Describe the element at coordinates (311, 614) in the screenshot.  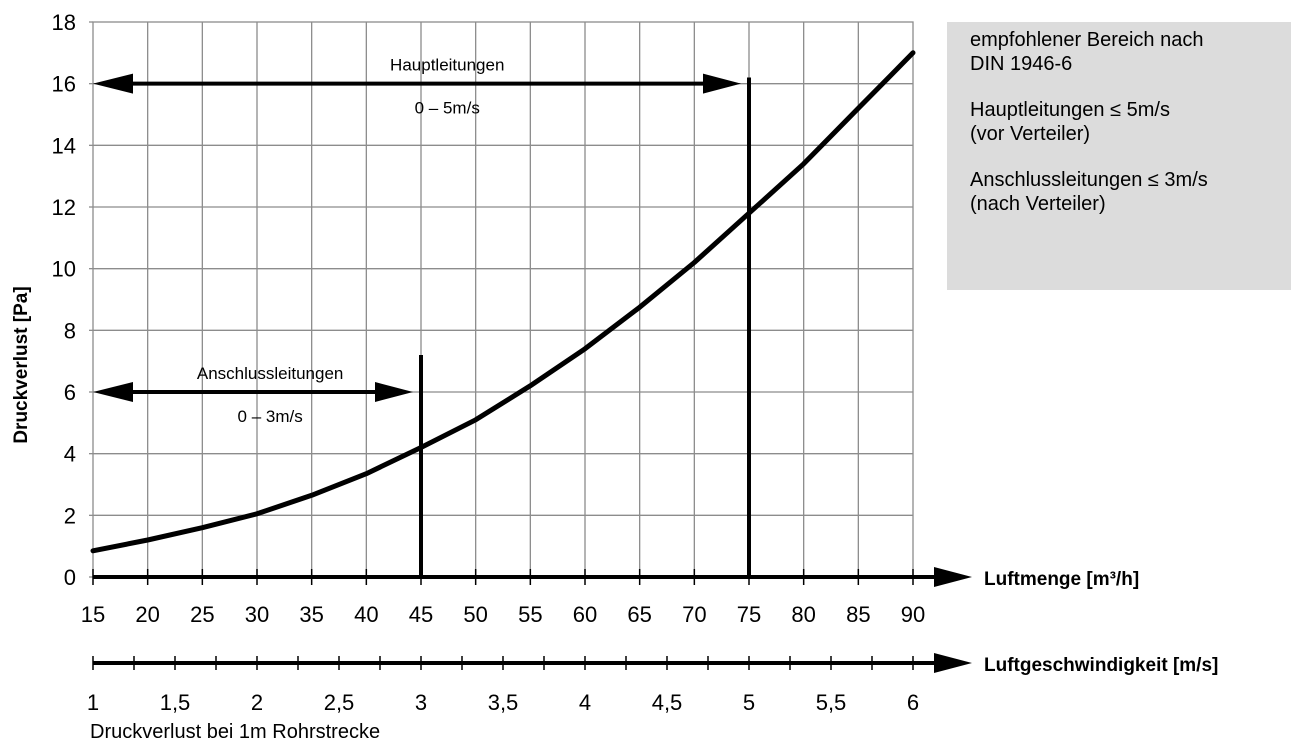
I see `x-tick-label: 35` at that location.